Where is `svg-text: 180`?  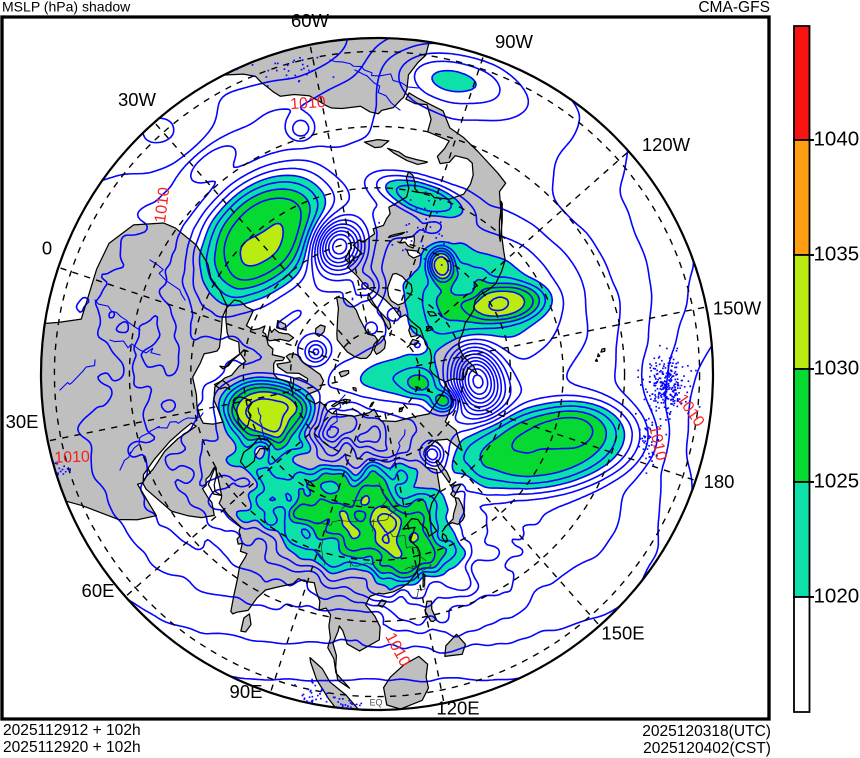
svg-text: 180 is located at coordinates (719, 481).